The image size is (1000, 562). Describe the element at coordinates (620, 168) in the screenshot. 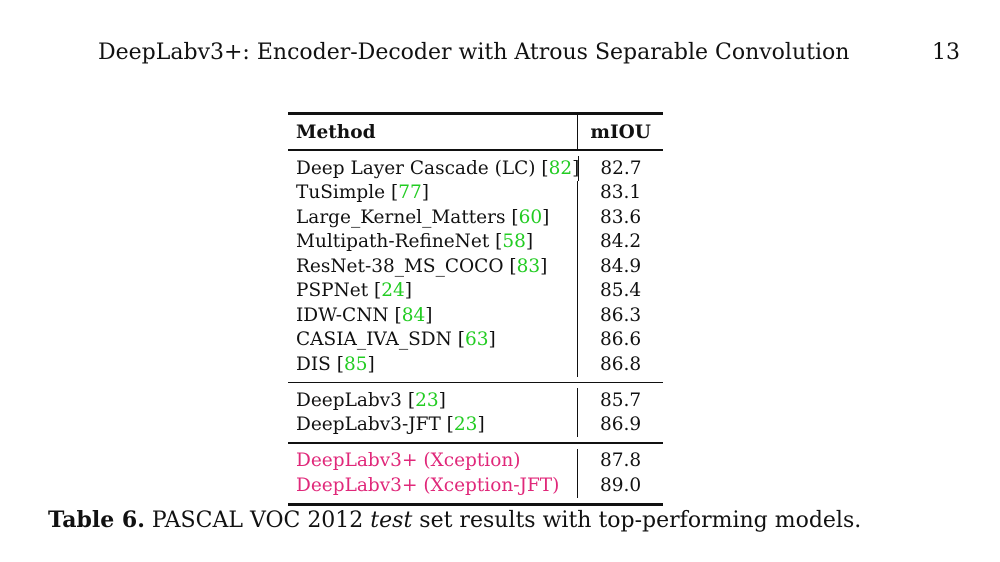

I see `miou-cell: 82.7` at that location.